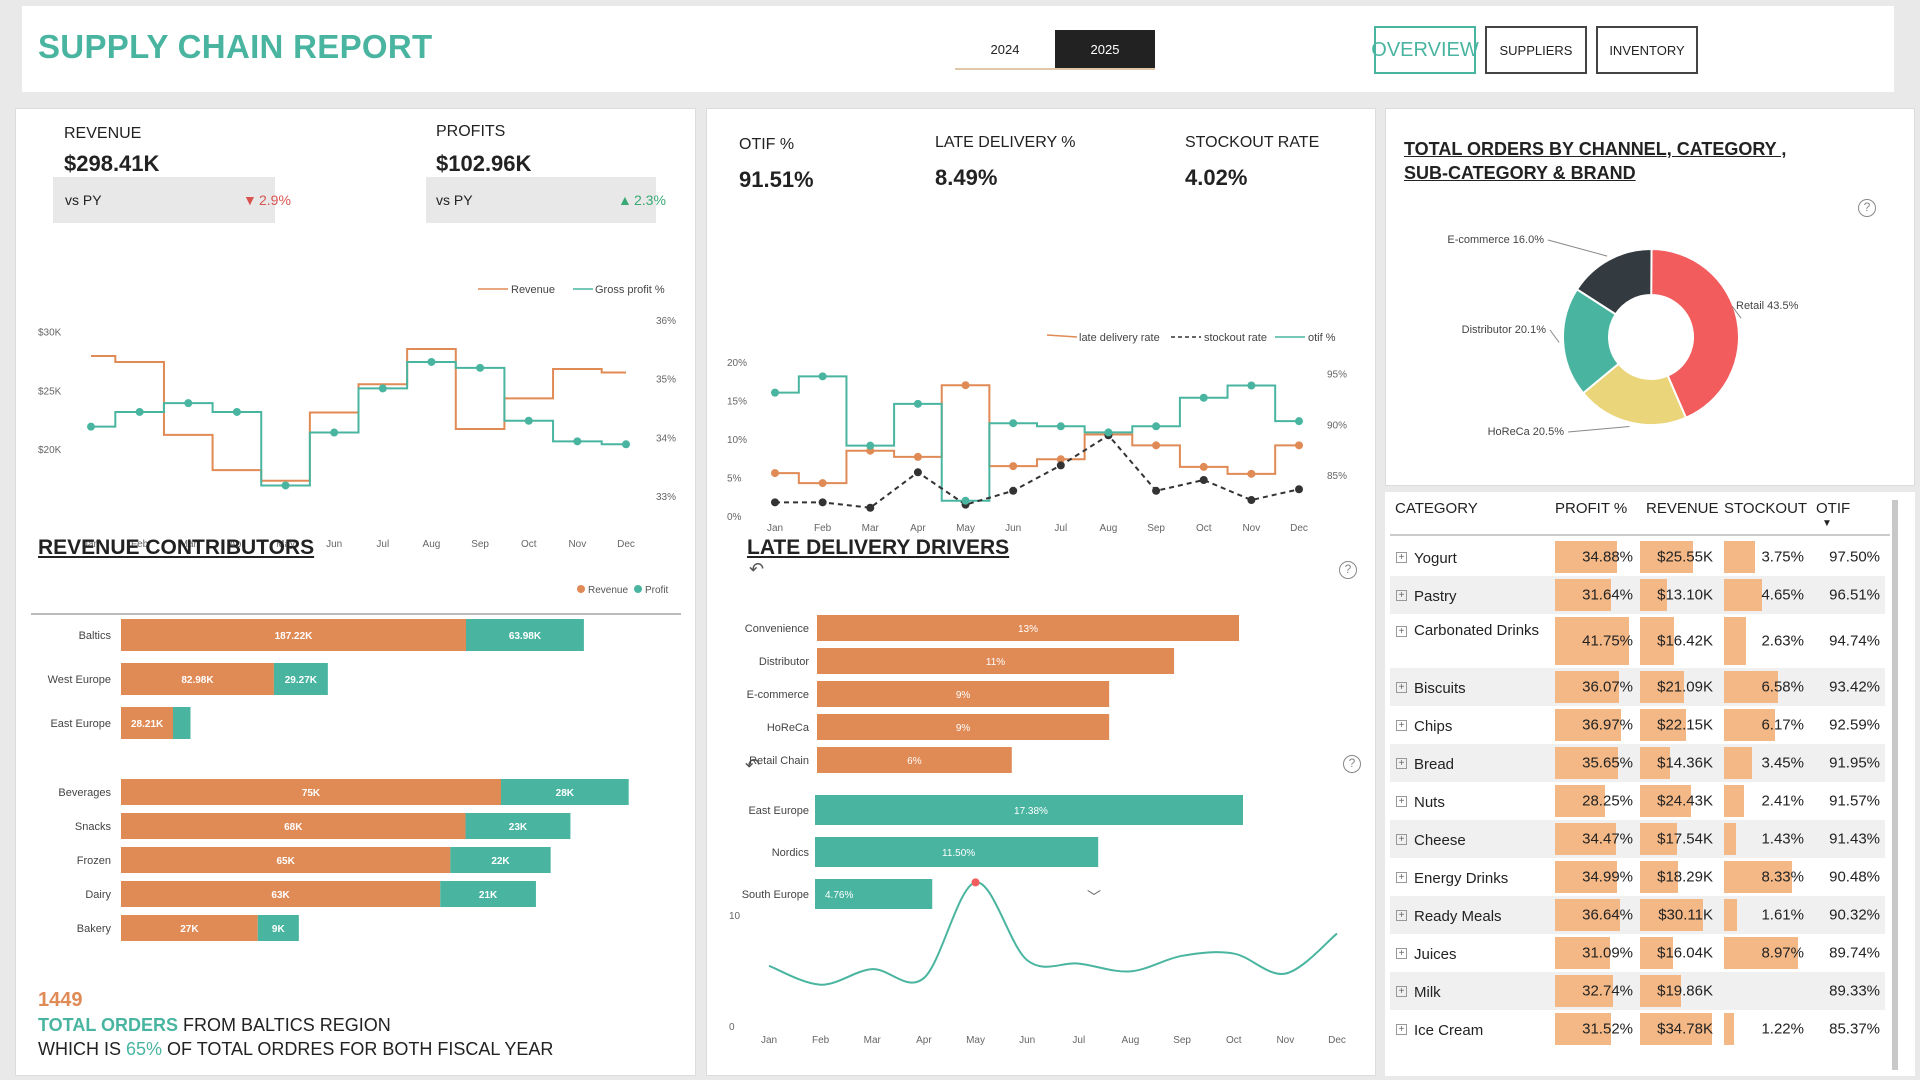 The image size is (1920, 1080). Describe the element at coordinates (1766, 508) in the screenshot. I see `header-stockout: STOCKOUT` at that location.